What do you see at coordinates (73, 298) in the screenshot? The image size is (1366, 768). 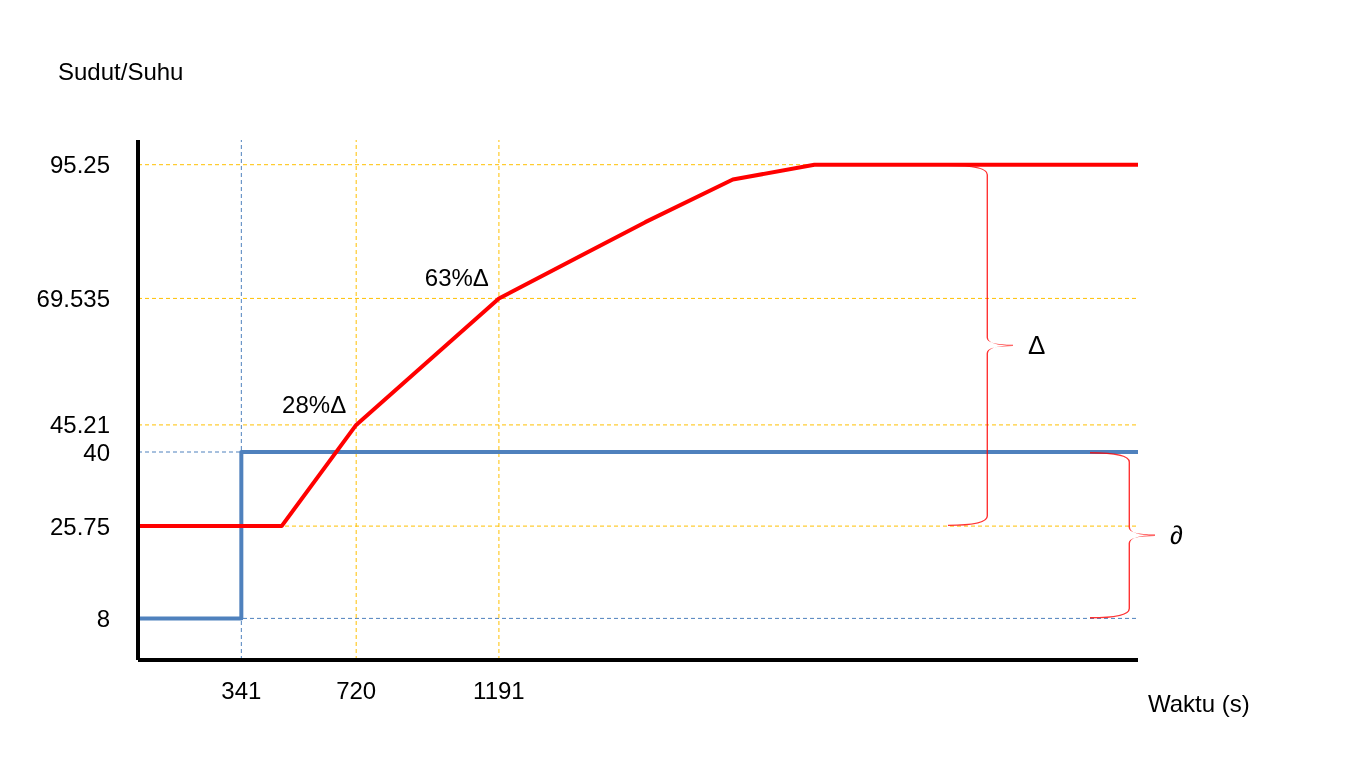 I see `y-tick-label: 69.535` at bounding box center [73, 298].